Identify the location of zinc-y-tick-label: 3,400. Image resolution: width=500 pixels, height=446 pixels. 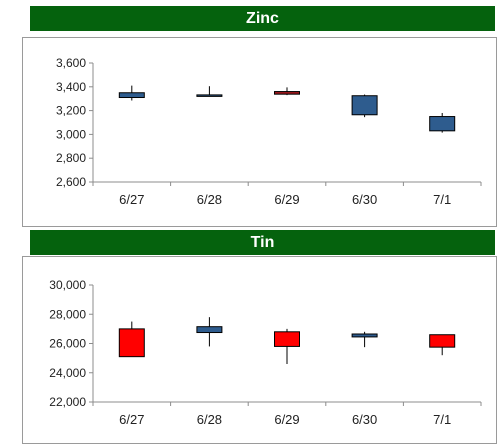
(71, 87).